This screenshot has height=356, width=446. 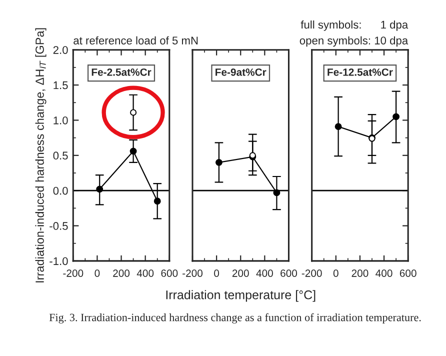 What do you see at coordinates (61, 120) in the screenshot?
I see `y-tick-label: 1.0` at bounding box center [61, 120].